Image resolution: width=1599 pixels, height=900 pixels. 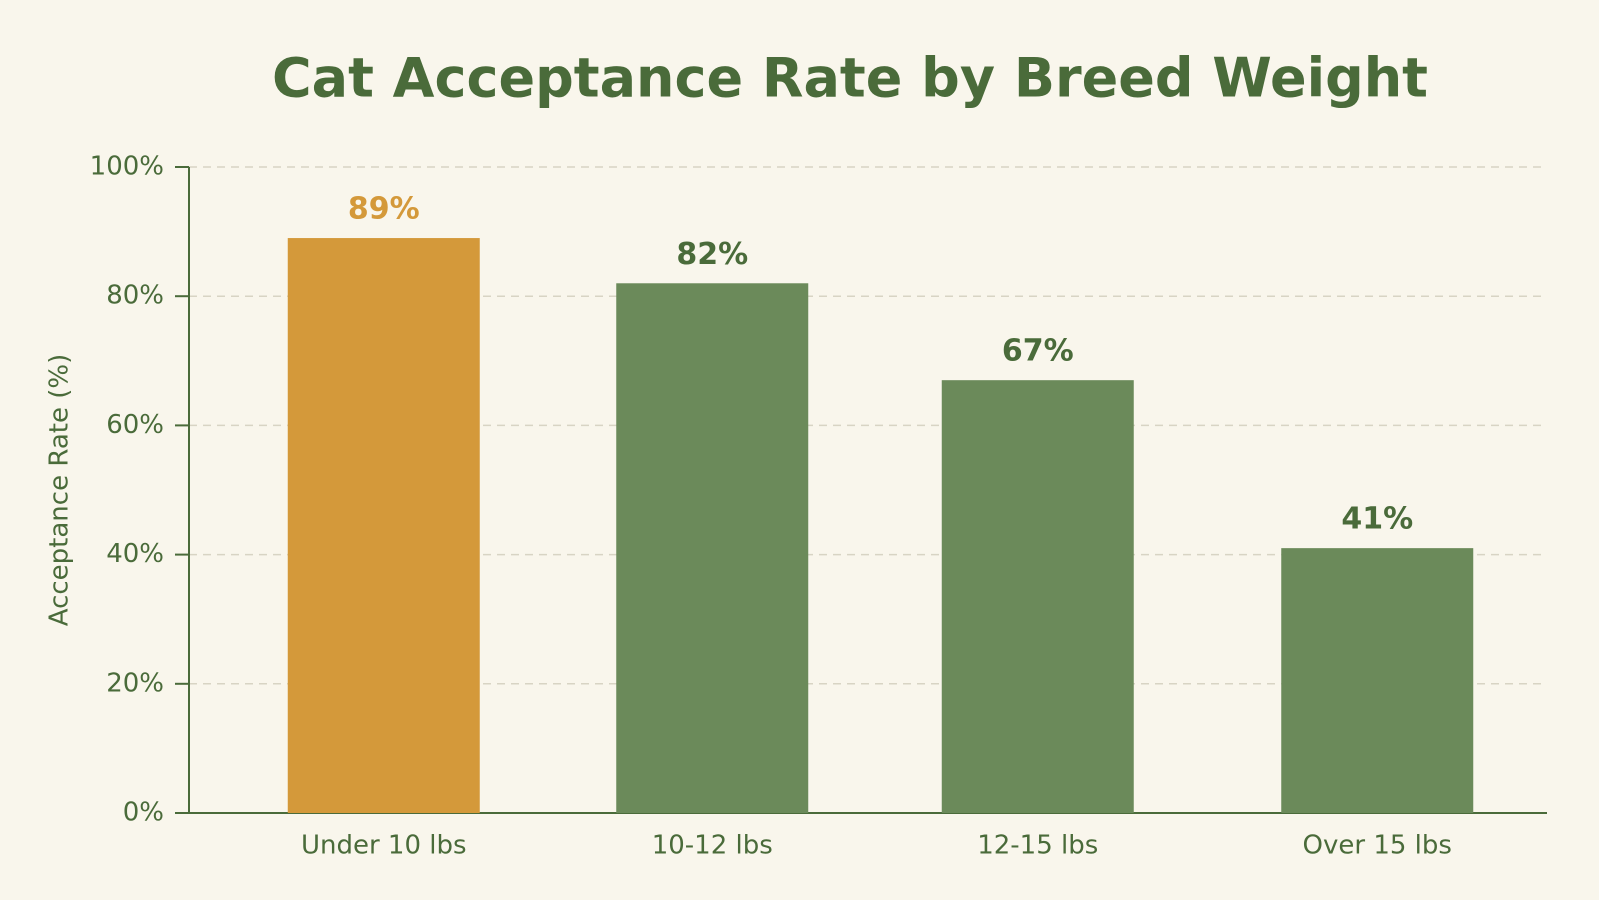 What do you see at coordinates (712, 846) in the screenshot?
I see `x-tick-label: 10-12 lbs` at bounding box center [712, 846].